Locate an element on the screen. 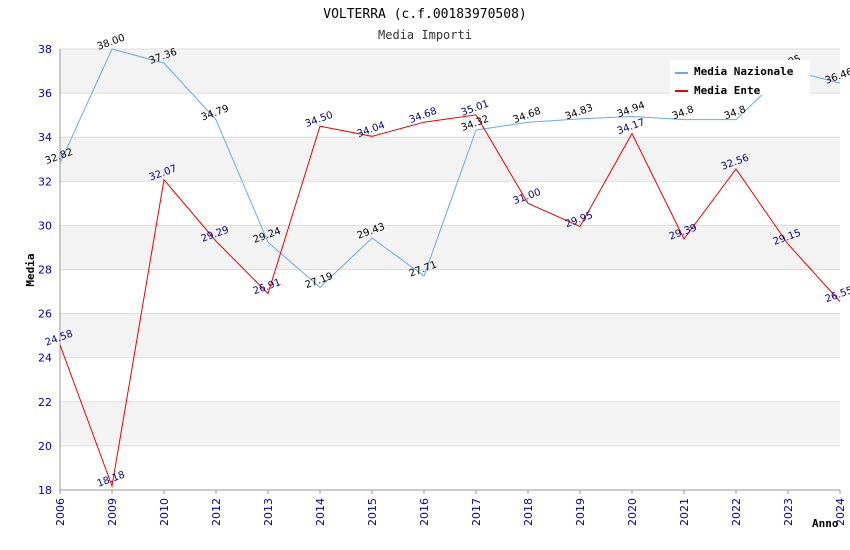  x-tick-label: 2022 is located at coordinates (736, 512).